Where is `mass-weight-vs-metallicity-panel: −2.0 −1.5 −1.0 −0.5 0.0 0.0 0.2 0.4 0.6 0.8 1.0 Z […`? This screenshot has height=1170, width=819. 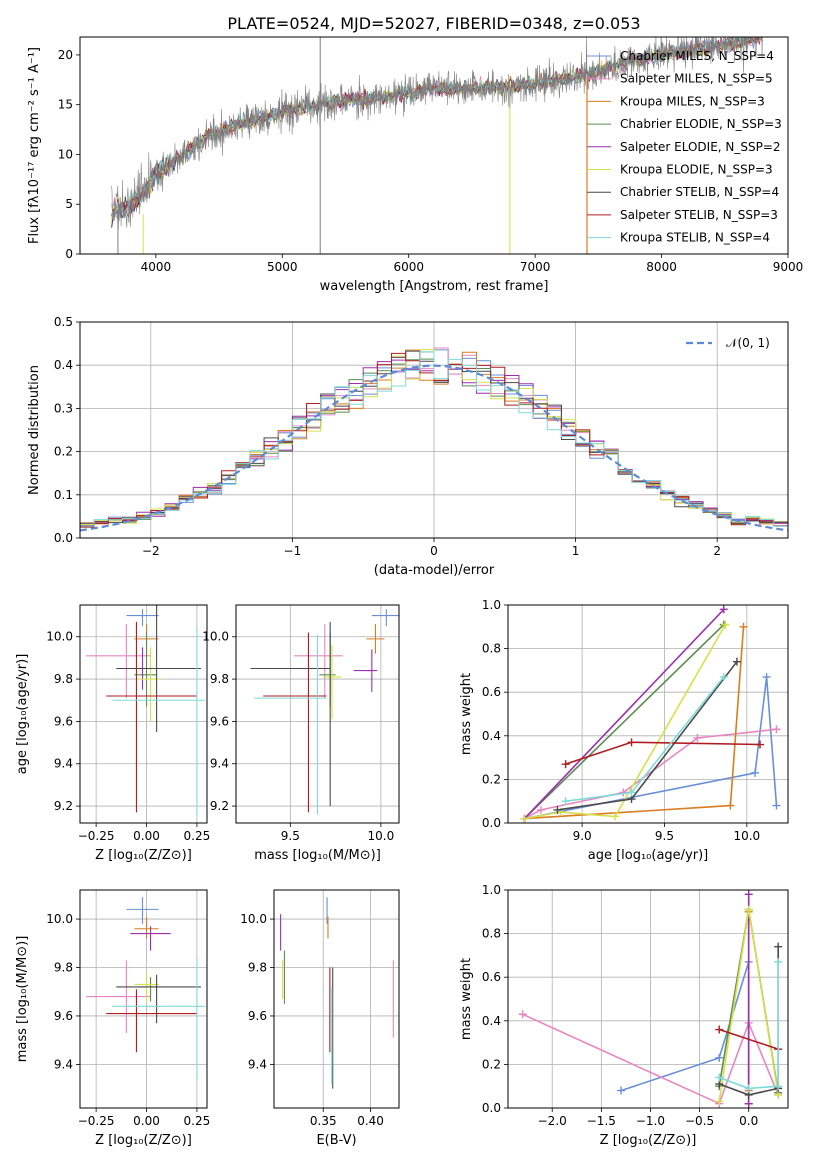
mass-weight-vs-metallicity-panel: −2.0 −1.5 −1.0 −0.5 0.0 0.0 0.2 0.4 0.6 0.8 1.0 Z [… is located at coordinates (624, 1015).